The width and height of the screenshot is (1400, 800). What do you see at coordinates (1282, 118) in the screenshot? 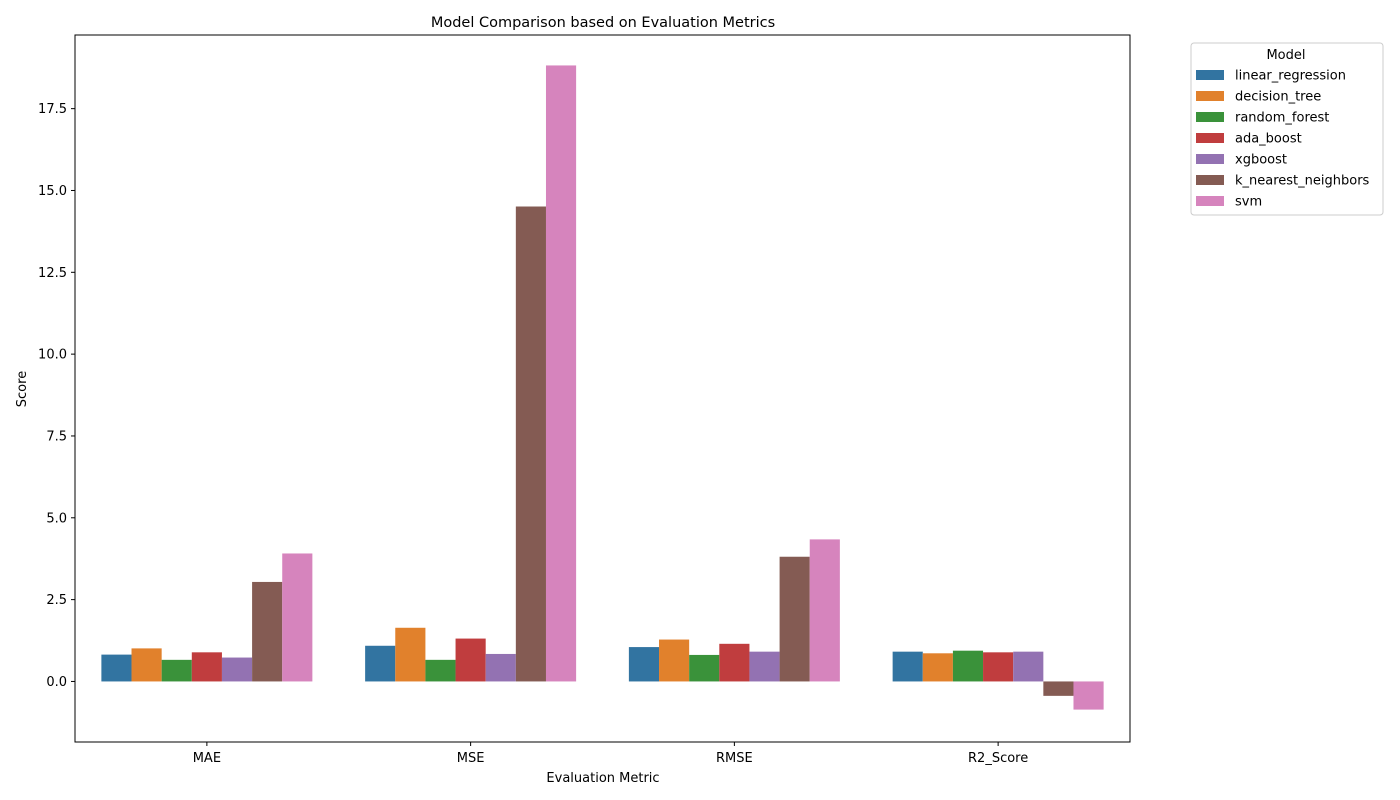
I see `legend-label-random_forest: random_forest` at bounding box center [1282, 118].